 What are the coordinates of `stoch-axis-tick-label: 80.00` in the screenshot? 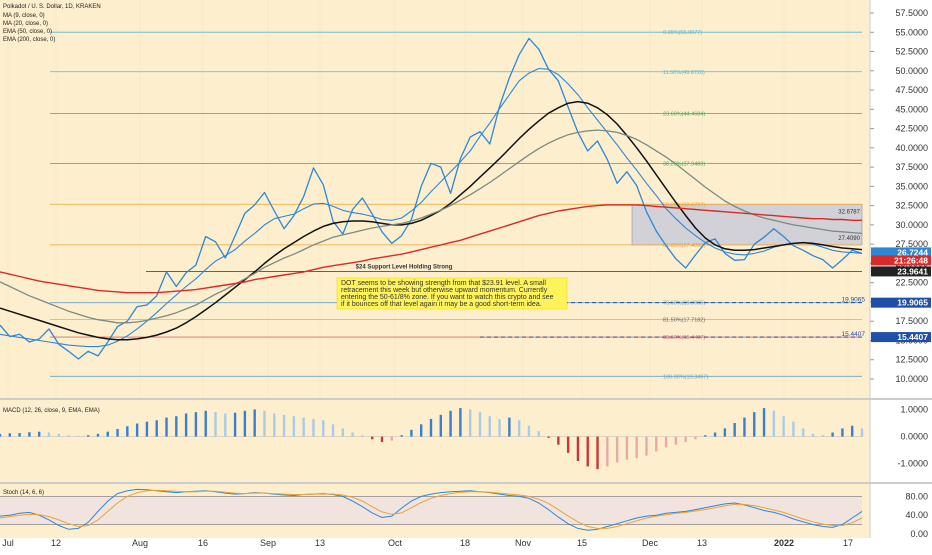 It's located at (916, 496).